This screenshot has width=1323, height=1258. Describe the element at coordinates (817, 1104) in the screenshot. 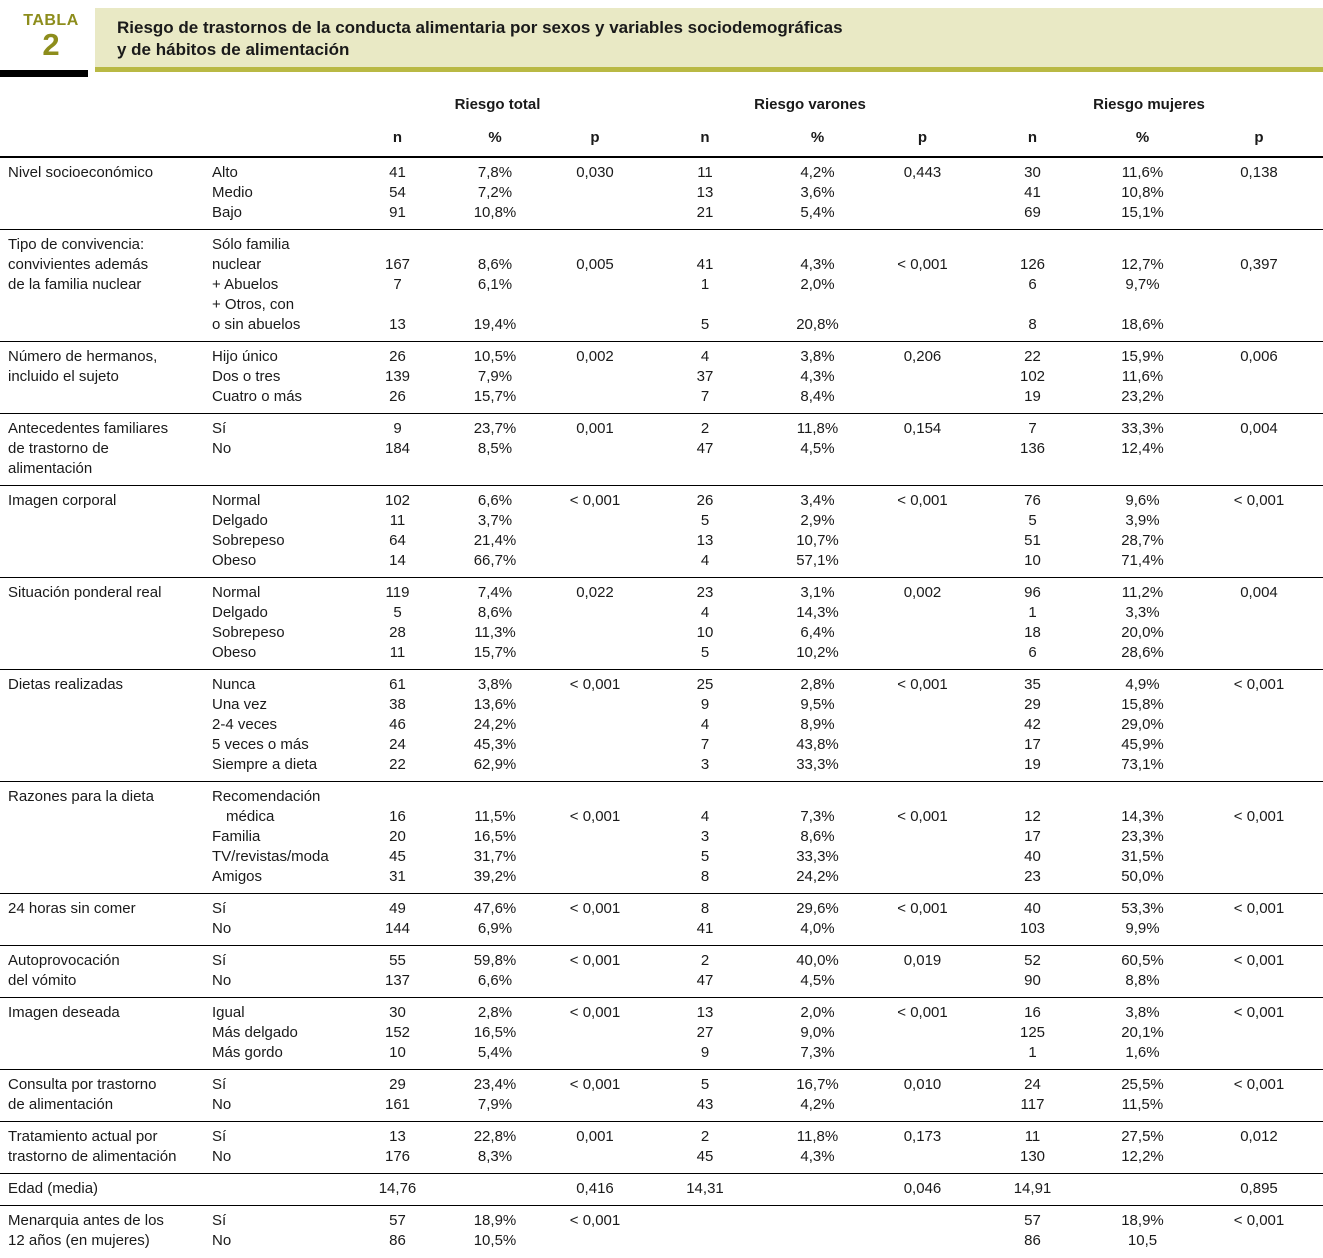

I see `value-cell: 4,2%` at that location.